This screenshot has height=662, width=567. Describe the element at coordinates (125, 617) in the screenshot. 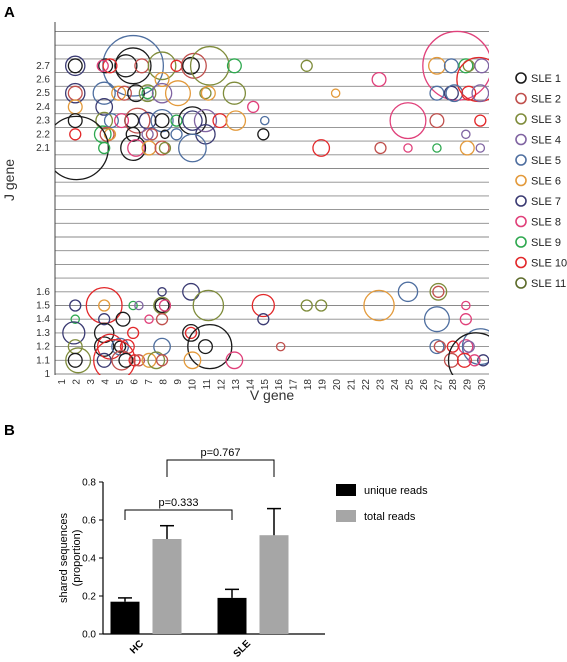

I see `bar` at that location.